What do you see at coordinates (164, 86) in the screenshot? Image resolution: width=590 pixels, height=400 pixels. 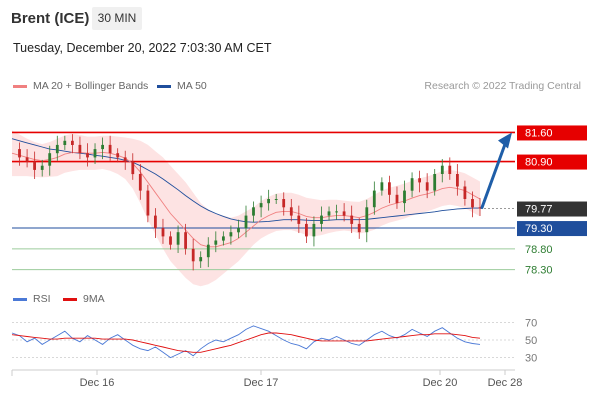 I see `ma50-swatch` at bounding box center [164, 86].